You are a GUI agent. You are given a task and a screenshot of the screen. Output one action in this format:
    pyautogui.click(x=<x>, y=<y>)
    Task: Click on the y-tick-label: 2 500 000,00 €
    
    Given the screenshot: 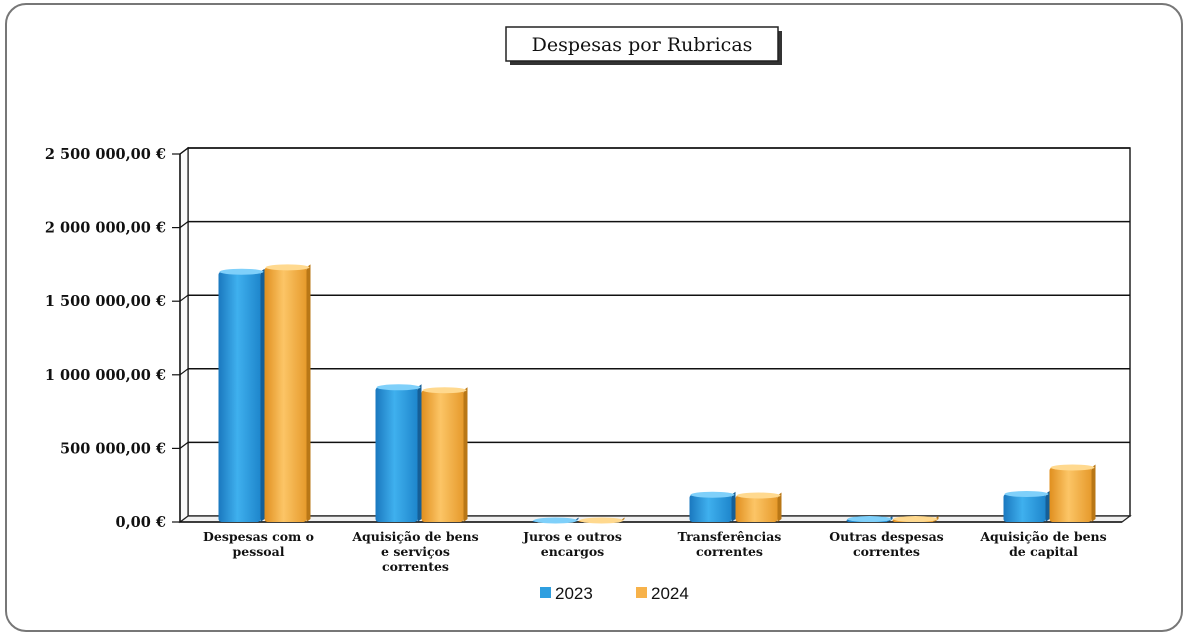 What is the action you would take?
    pyautogui.click(x=105, y=154)
    